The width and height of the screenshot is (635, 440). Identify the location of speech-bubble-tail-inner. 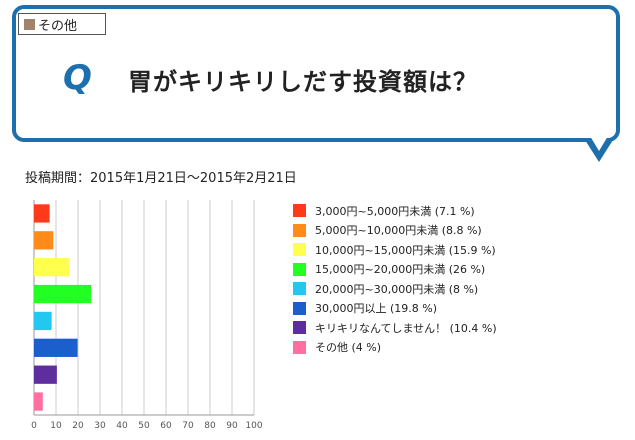
(599, 143).